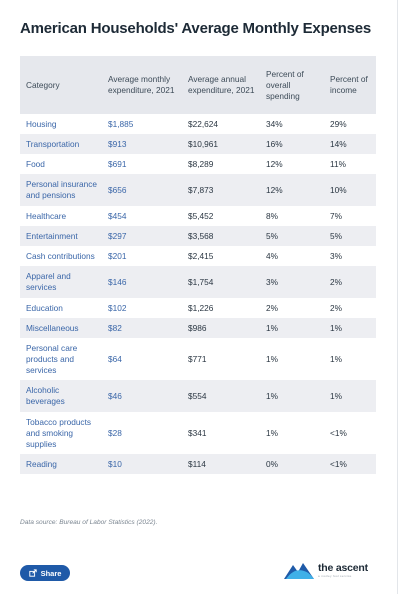  What do you see at coordinates (221, 164) in the screenshot?
I see `cell-annual: $8,289` at bounding box center [221, 164].